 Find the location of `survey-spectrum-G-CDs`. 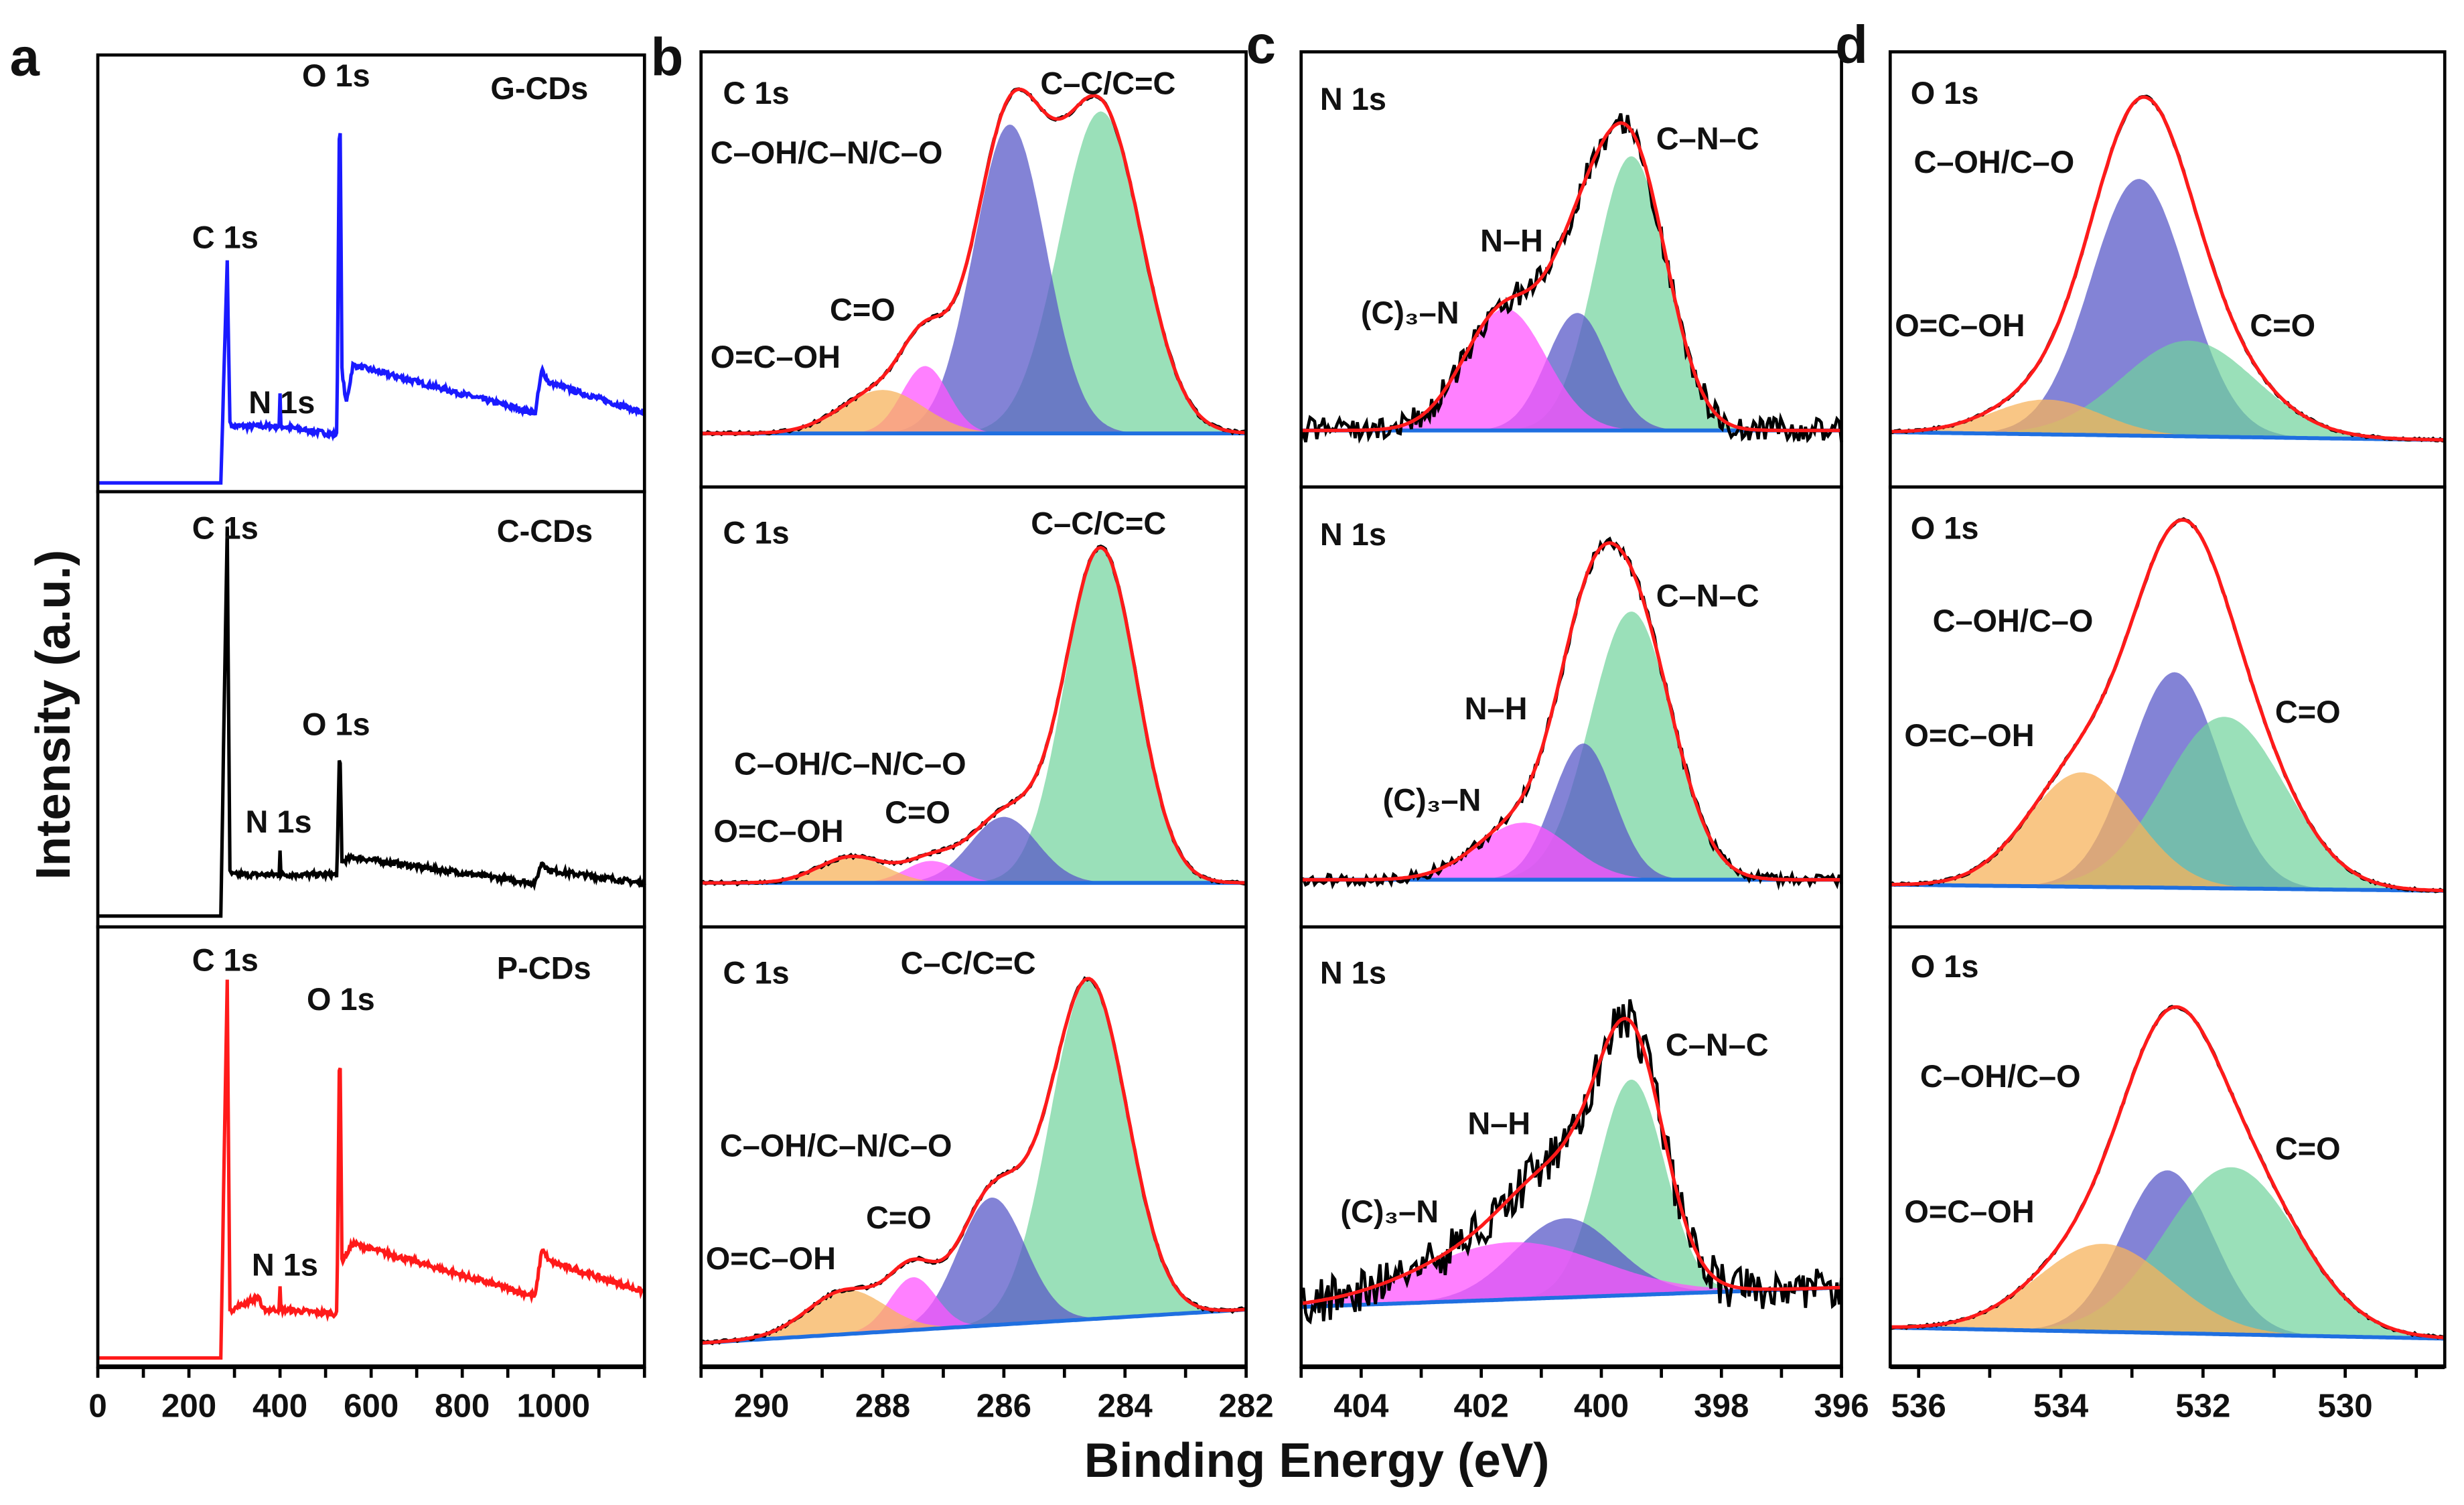

survey-spectrum-G-CDs is located at coordinates (372, 309).